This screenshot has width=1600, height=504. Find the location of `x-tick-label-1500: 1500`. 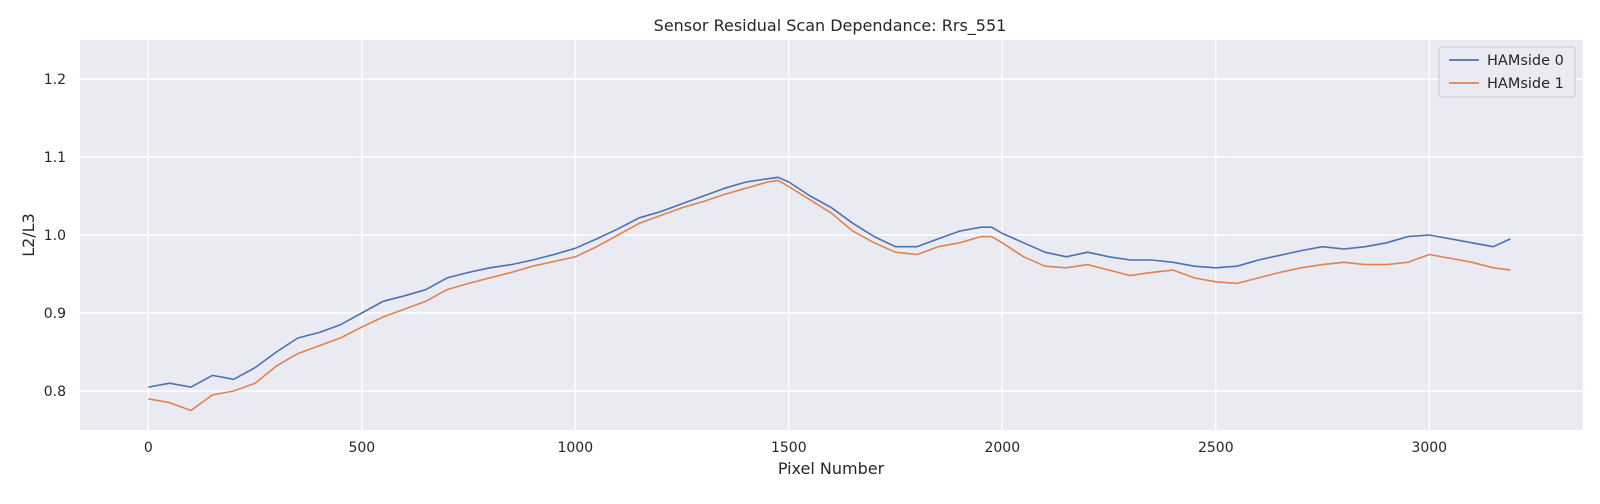

x-tick-label-1500: 1500 is located at coordinates (789, 448).